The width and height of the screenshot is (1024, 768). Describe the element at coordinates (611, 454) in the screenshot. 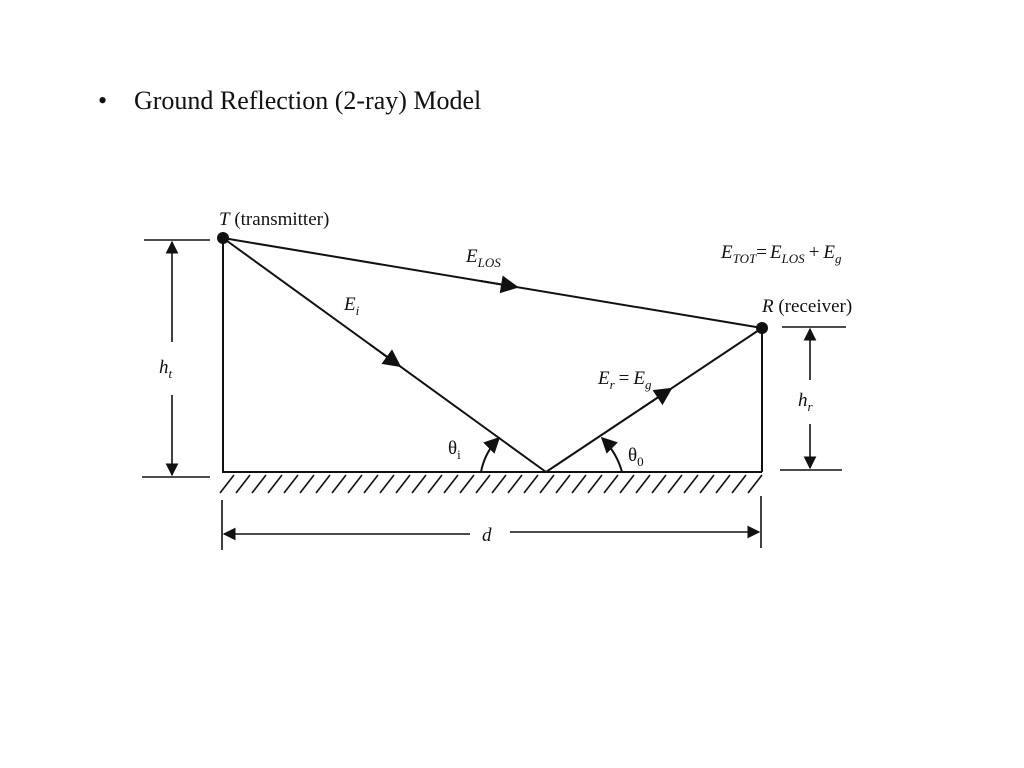

I see `reflection-angle-arc` at that location.